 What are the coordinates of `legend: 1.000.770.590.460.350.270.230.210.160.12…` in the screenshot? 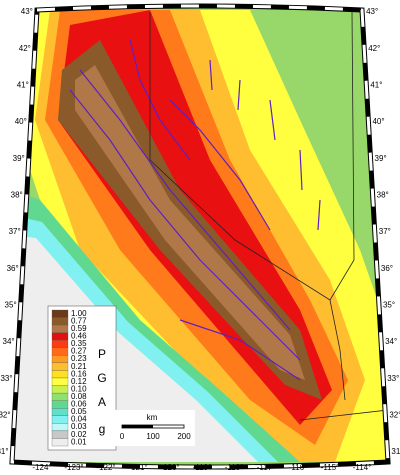 It's located at (82, 378).